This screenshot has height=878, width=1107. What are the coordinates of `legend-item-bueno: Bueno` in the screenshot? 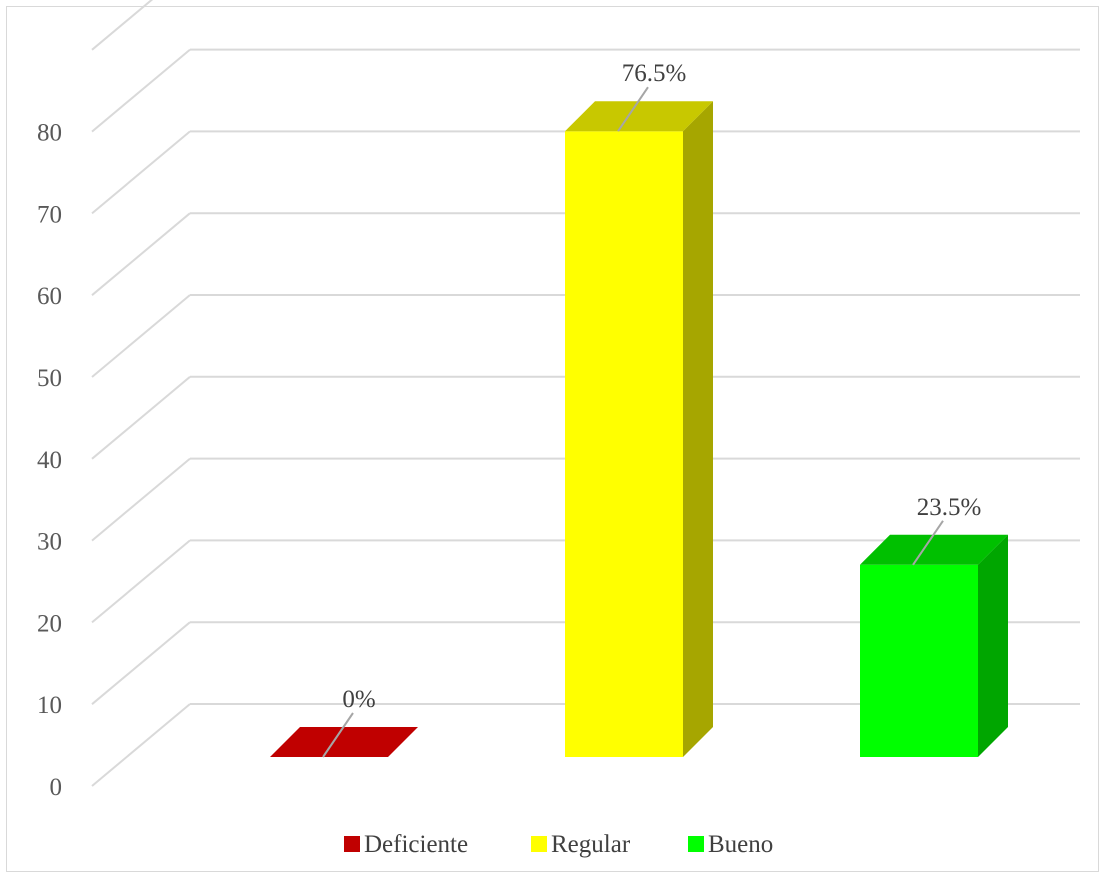 It's located at (730, 844).